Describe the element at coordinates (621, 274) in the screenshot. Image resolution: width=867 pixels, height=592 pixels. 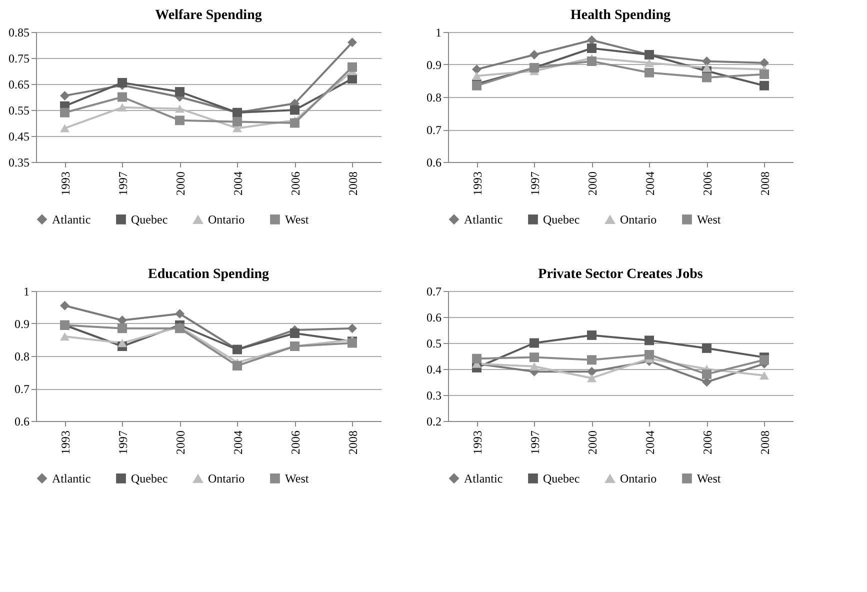
I see `chart-title: Private Sector Creates Jobs` at that location.